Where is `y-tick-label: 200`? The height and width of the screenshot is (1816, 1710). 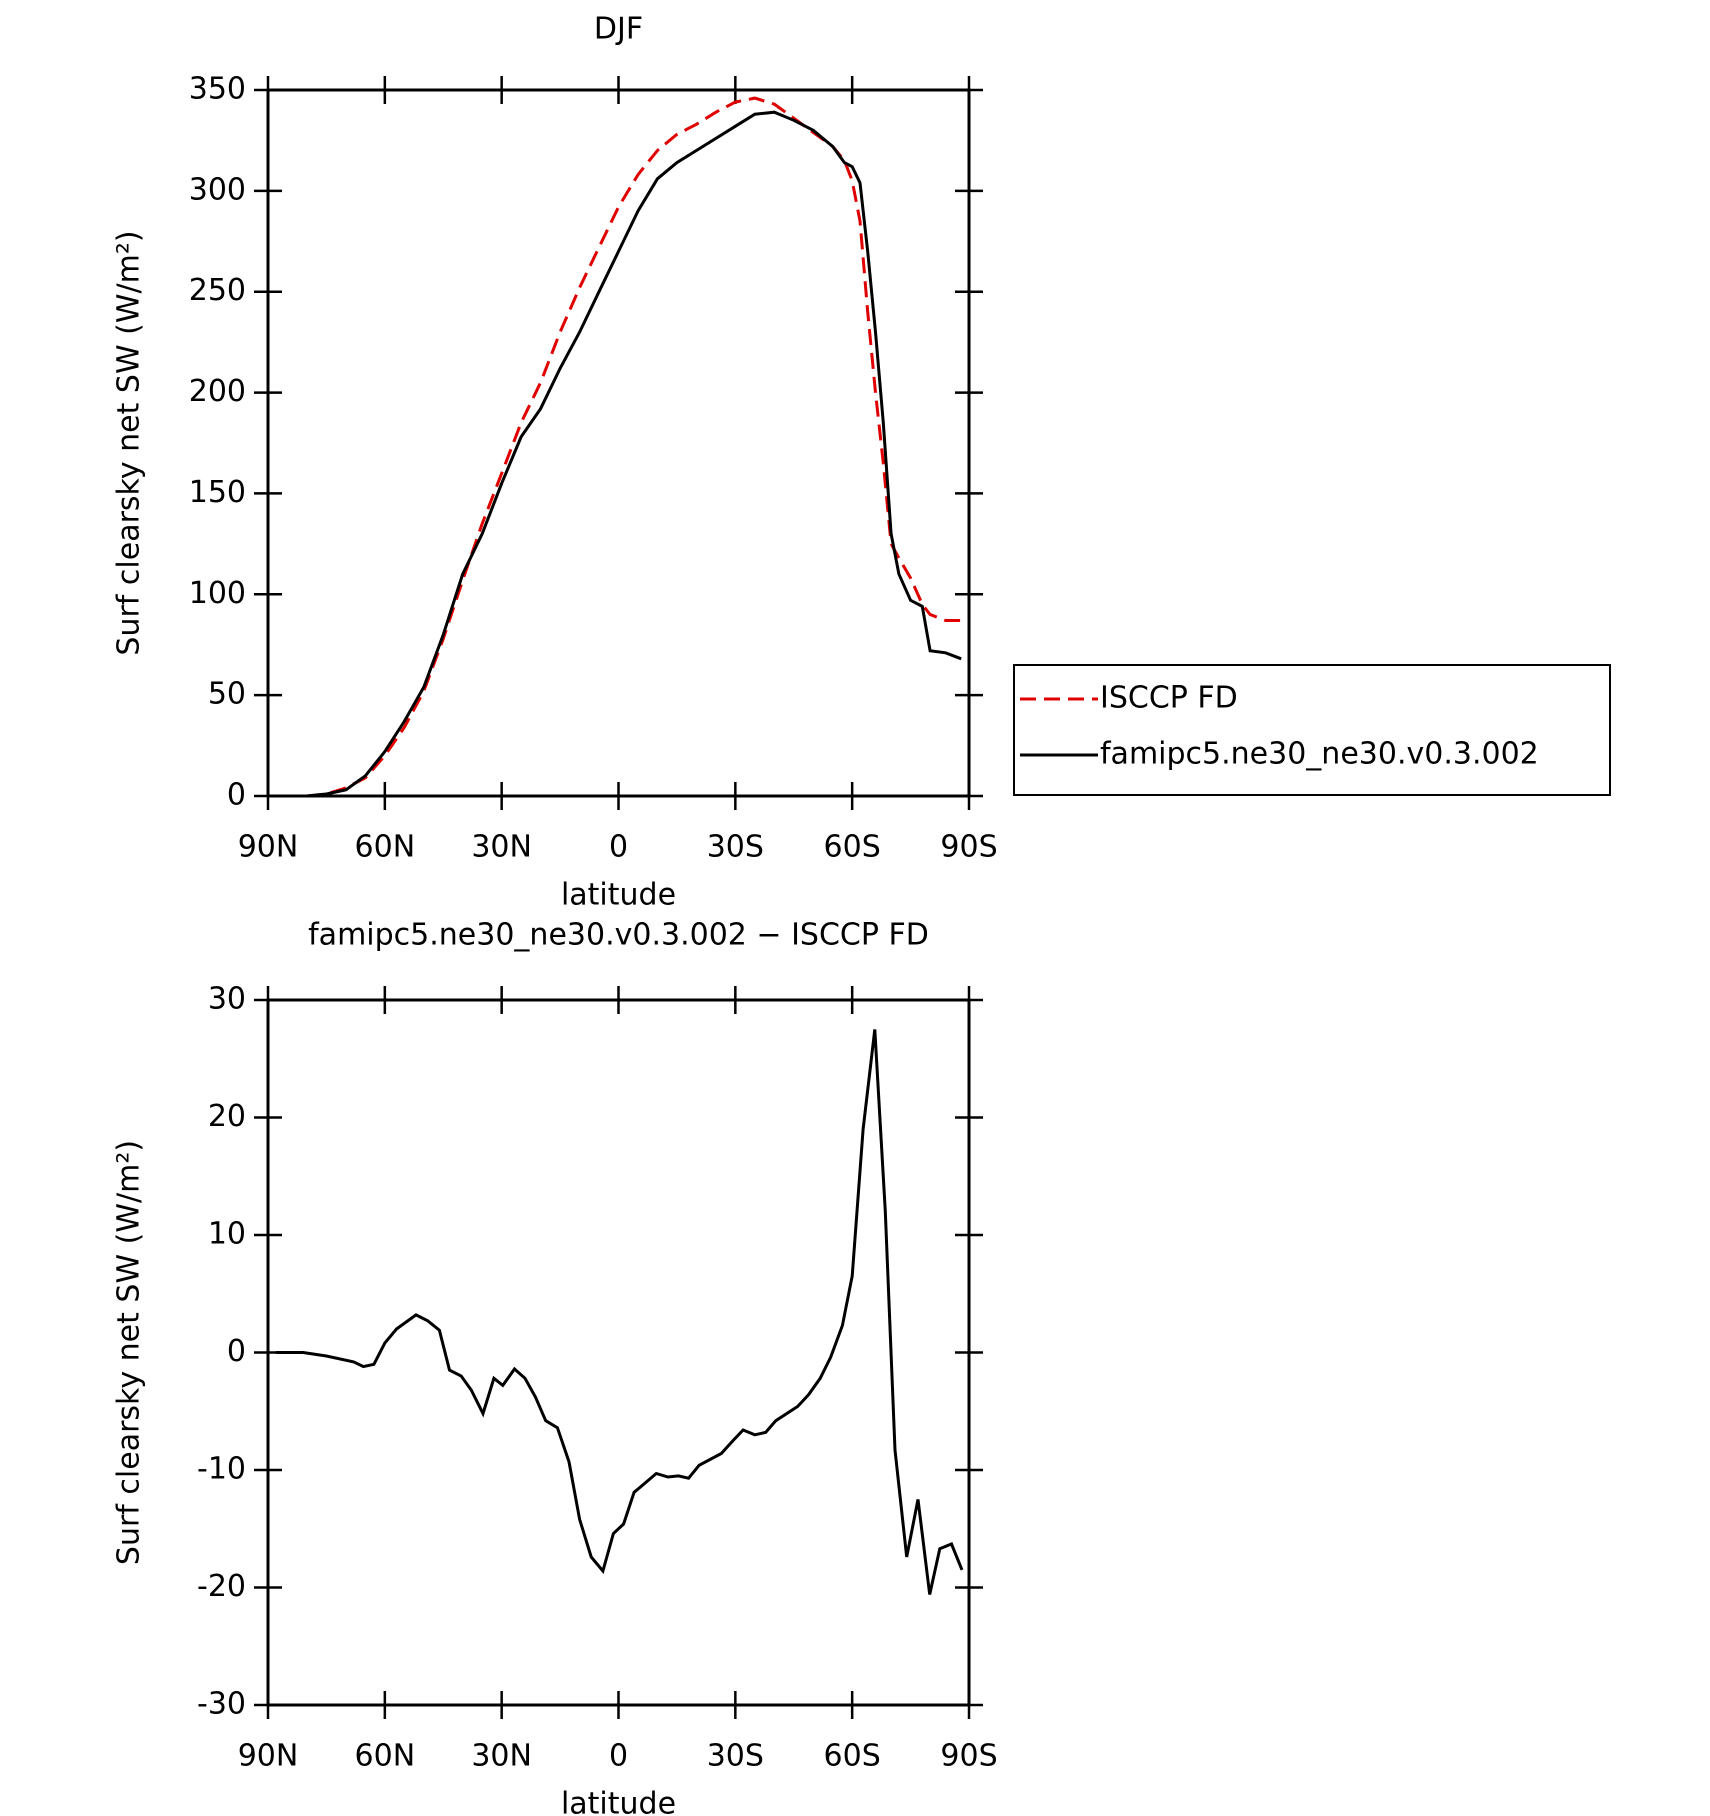
y-tick-label: 200 is located at coordinates (217, 391).